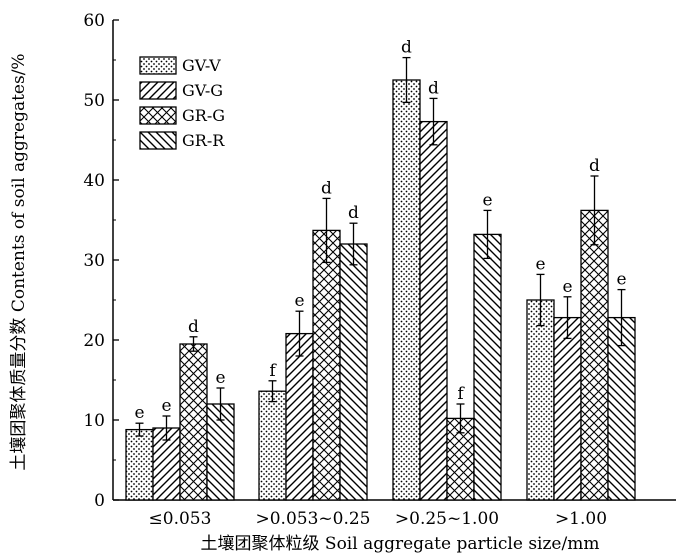 Image resolution: width=700 pixels, height=559 pixels. I want to click on legend-swatch-gr-r, so click(158, 140).